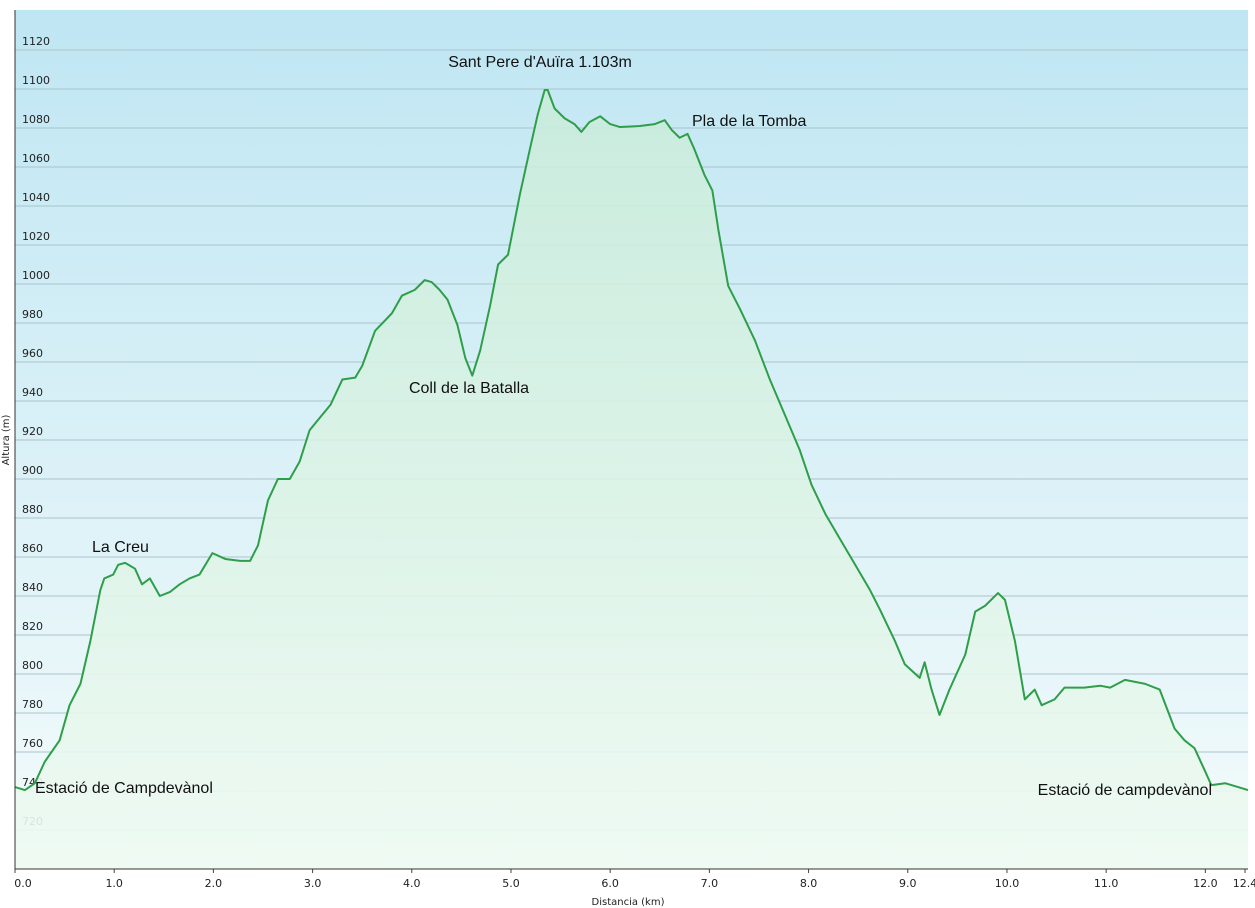 The image size is (1255, 908). Describe the element at coordinates (1106, 883) in the screenshot. I see `x-tick-label: 11.0` at that location.